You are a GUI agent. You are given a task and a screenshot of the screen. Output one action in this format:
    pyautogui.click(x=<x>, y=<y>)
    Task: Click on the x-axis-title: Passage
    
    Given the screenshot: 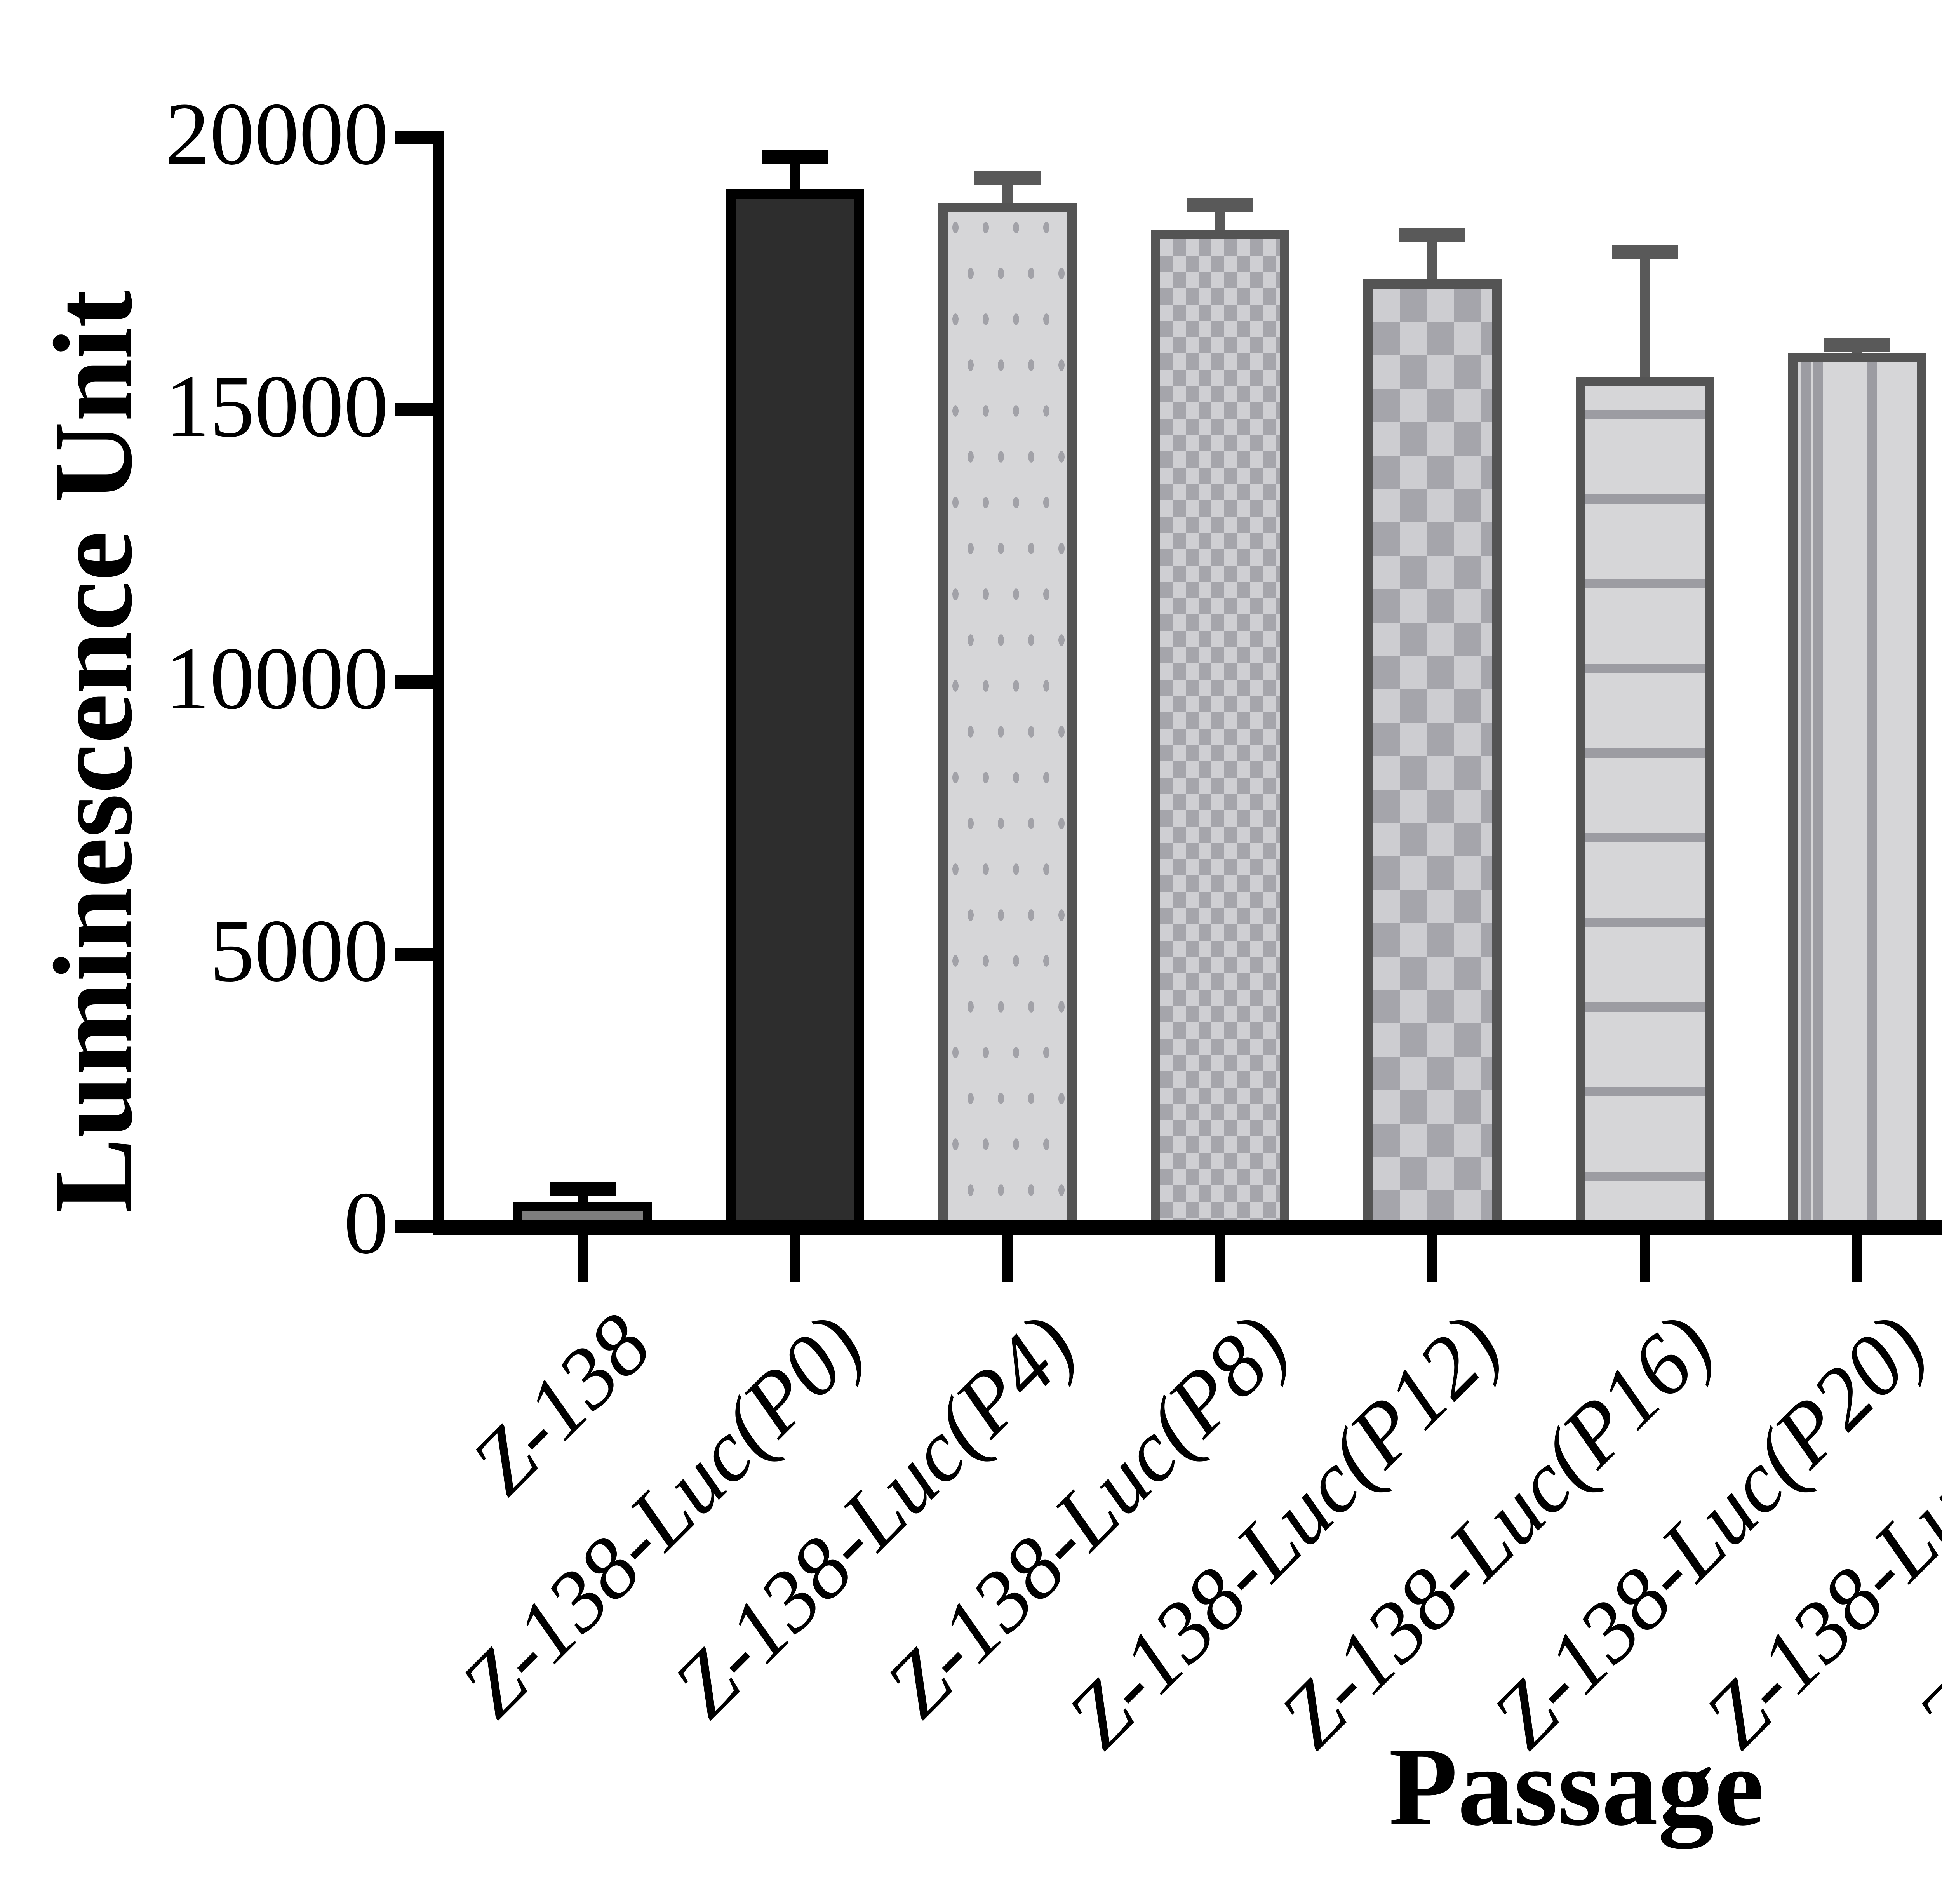 What is the action you would take?
    pyautogui.click(x=1577, y=1787)
    